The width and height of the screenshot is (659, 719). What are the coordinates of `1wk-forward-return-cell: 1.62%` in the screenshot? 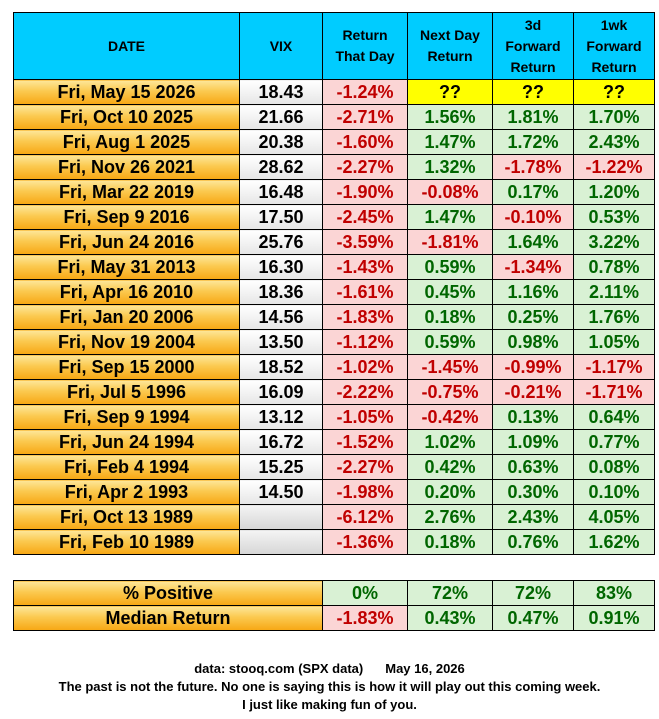 It's located at (614, 542).